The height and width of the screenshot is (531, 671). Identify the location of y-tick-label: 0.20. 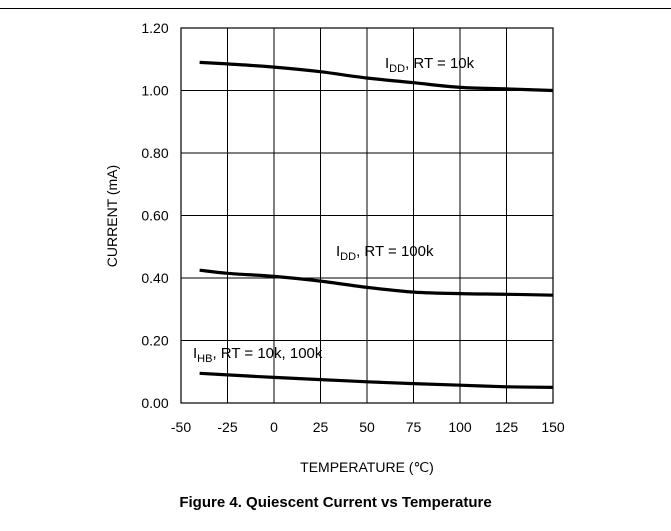
(154, 341).